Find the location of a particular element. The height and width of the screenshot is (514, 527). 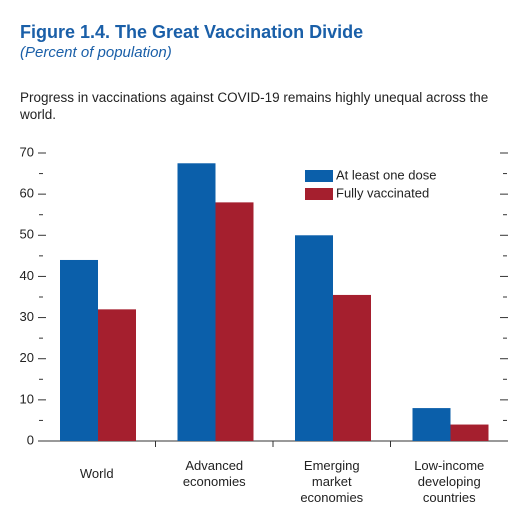

x-tick-label: Advanced economies is located at coordinates (214, 473).